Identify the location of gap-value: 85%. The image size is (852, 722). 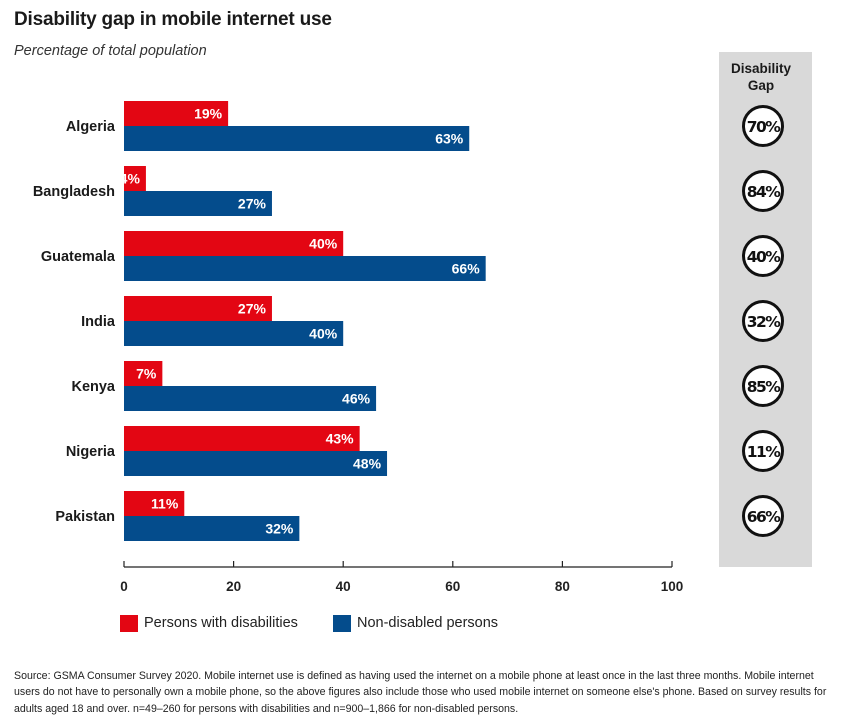
(764, 387).